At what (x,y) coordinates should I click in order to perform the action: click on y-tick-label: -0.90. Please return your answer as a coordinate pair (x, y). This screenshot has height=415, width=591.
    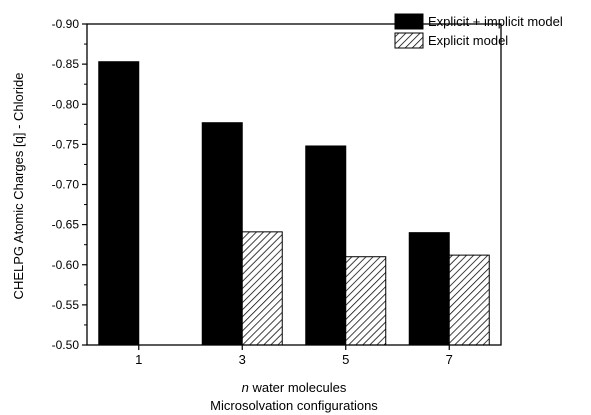
    Looking at the image, I should click on (66, 24).